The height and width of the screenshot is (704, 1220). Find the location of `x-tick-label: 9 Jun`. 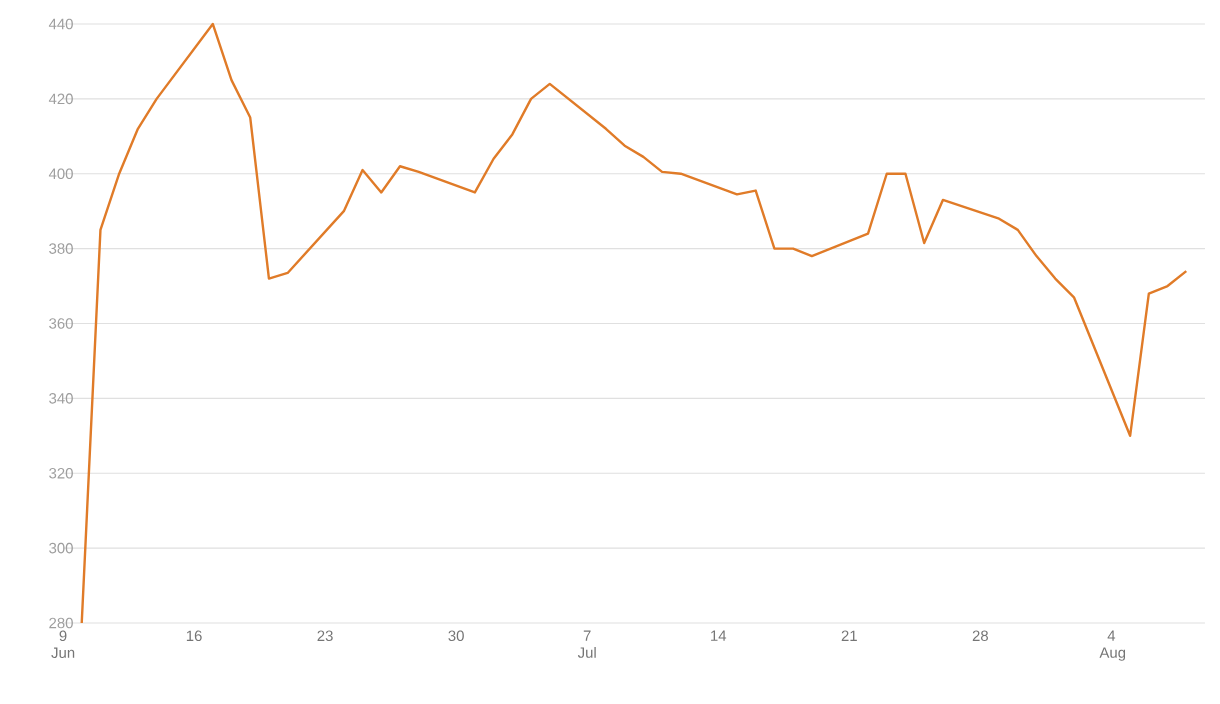

x-tick-label: 9 Jun is located at coordinates (63, 644).